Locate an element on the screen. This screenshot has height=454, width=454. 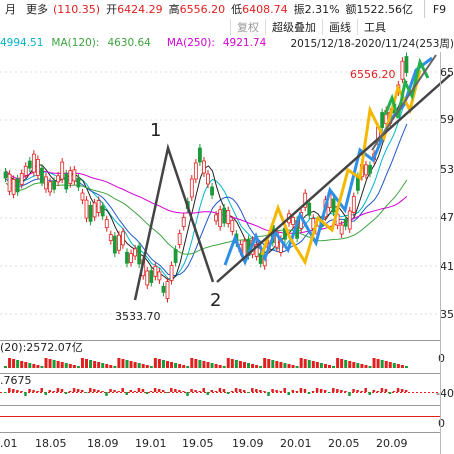
ma120-line is located at coordinates (206, 217).